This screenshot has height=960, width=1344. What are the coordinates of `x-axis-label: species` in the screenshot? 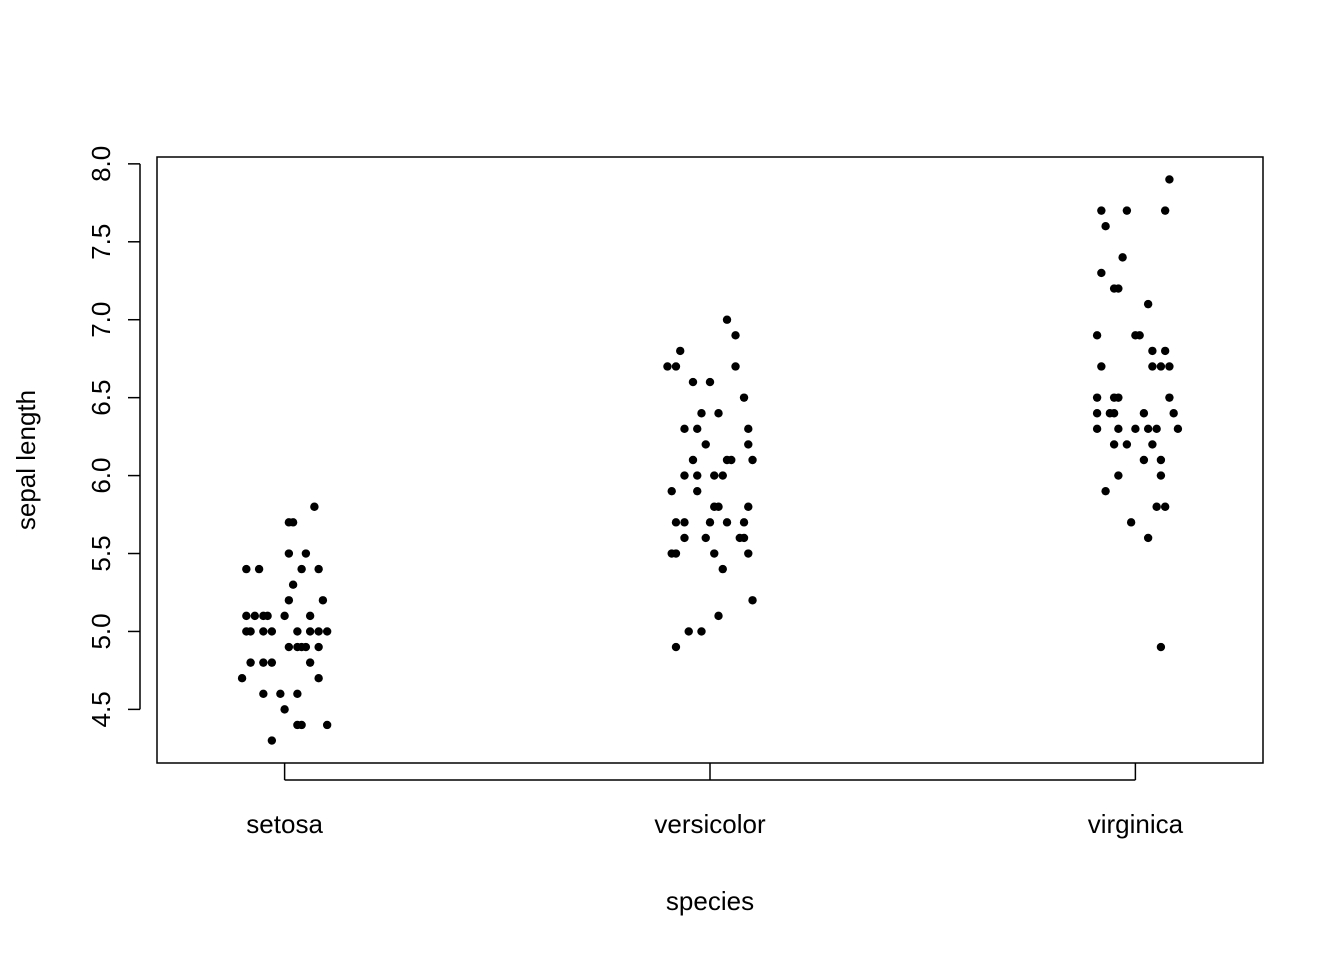 It's located at (710, 901).